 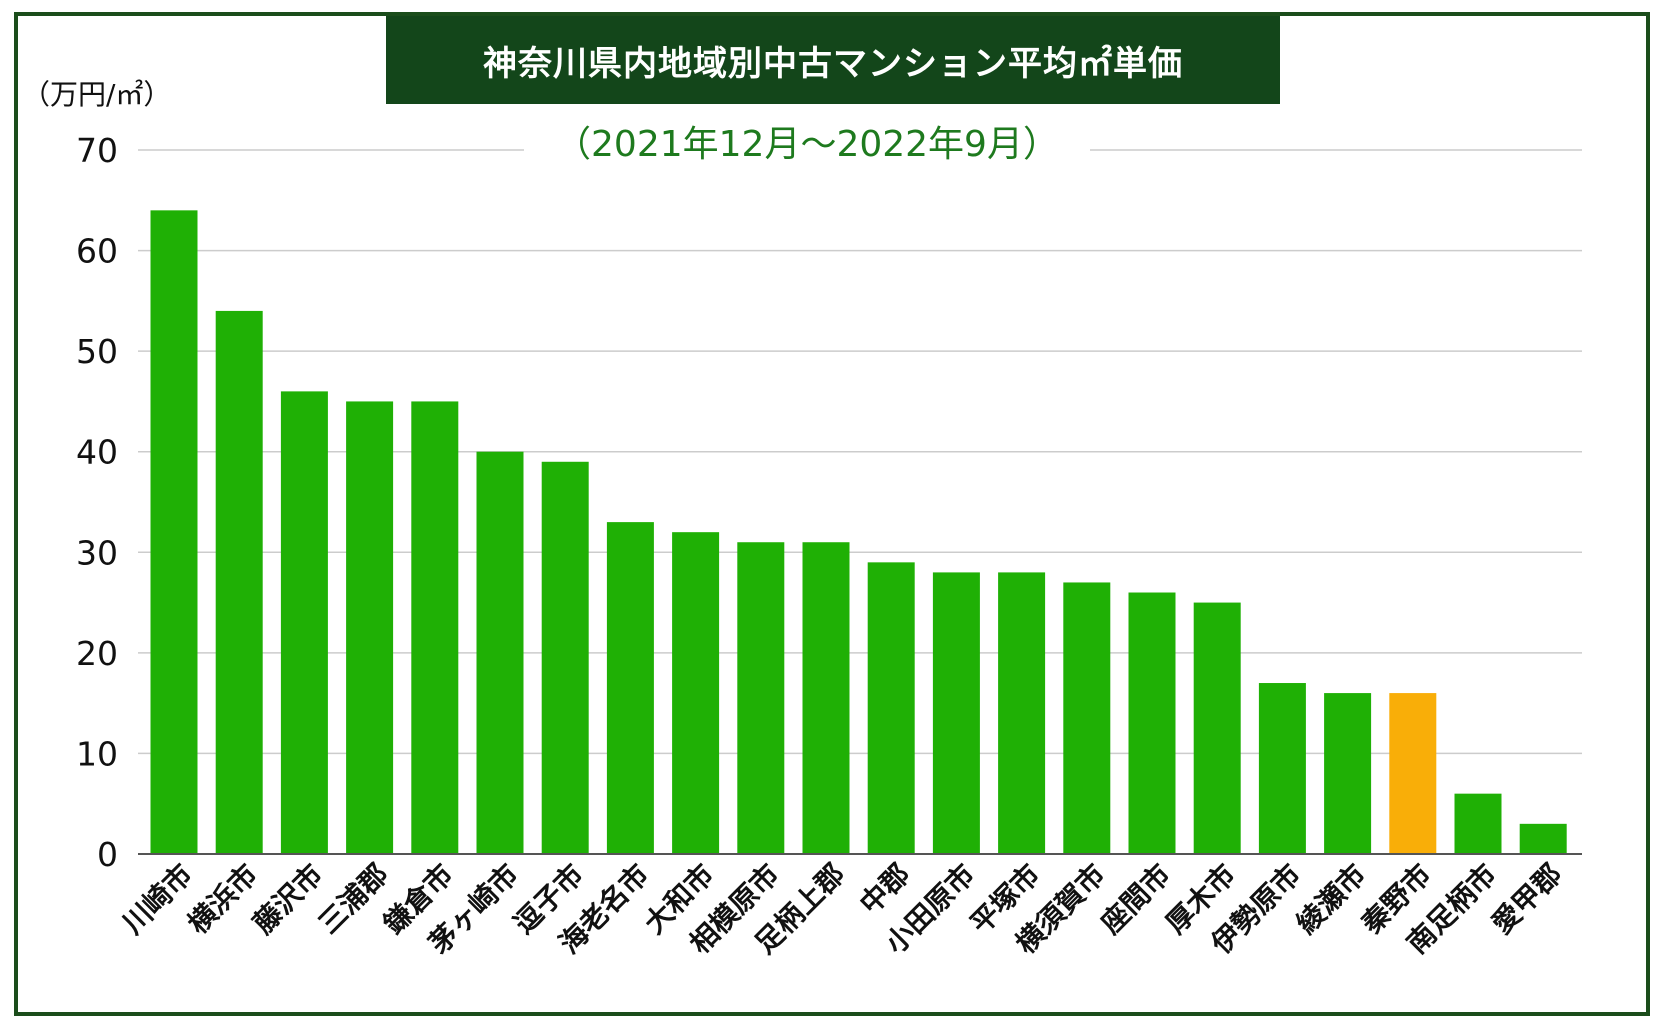 I want to click on y-tick-label: 50, so click(x=97, y=351).